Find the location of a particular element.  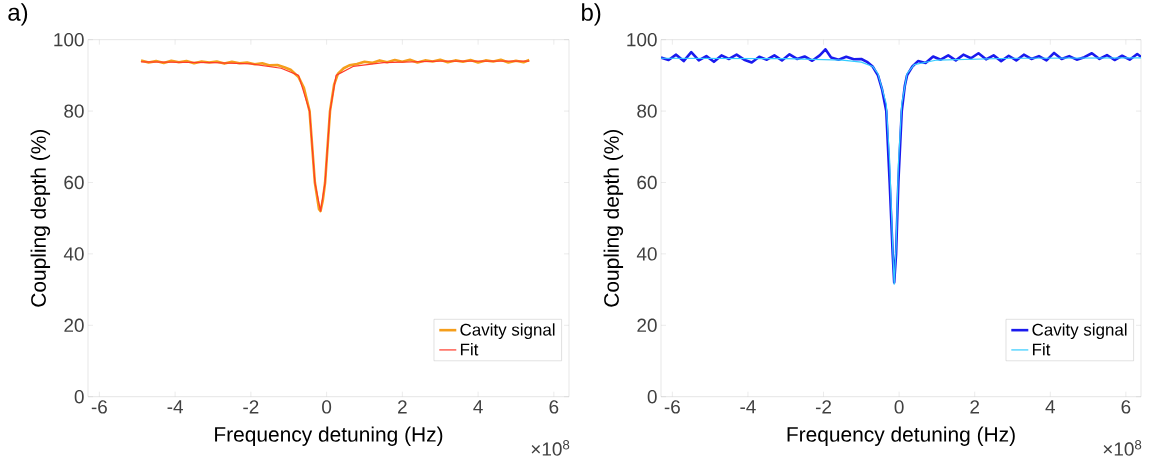

chart-title: a) is located at coordinates (18, 14).